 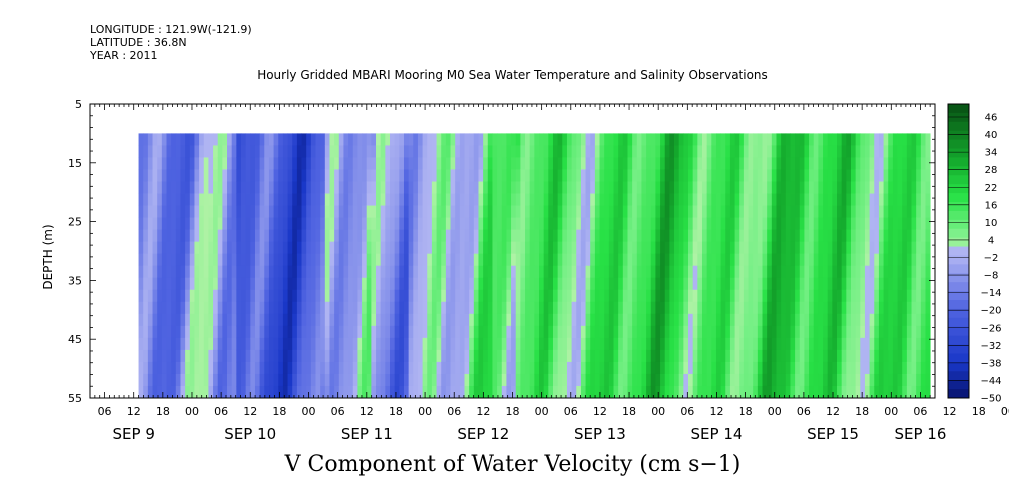 What do you see at coordinates (991, 170) in the screenshot?
I see `colorbar-label: 28` at bounding box center [991, 170].